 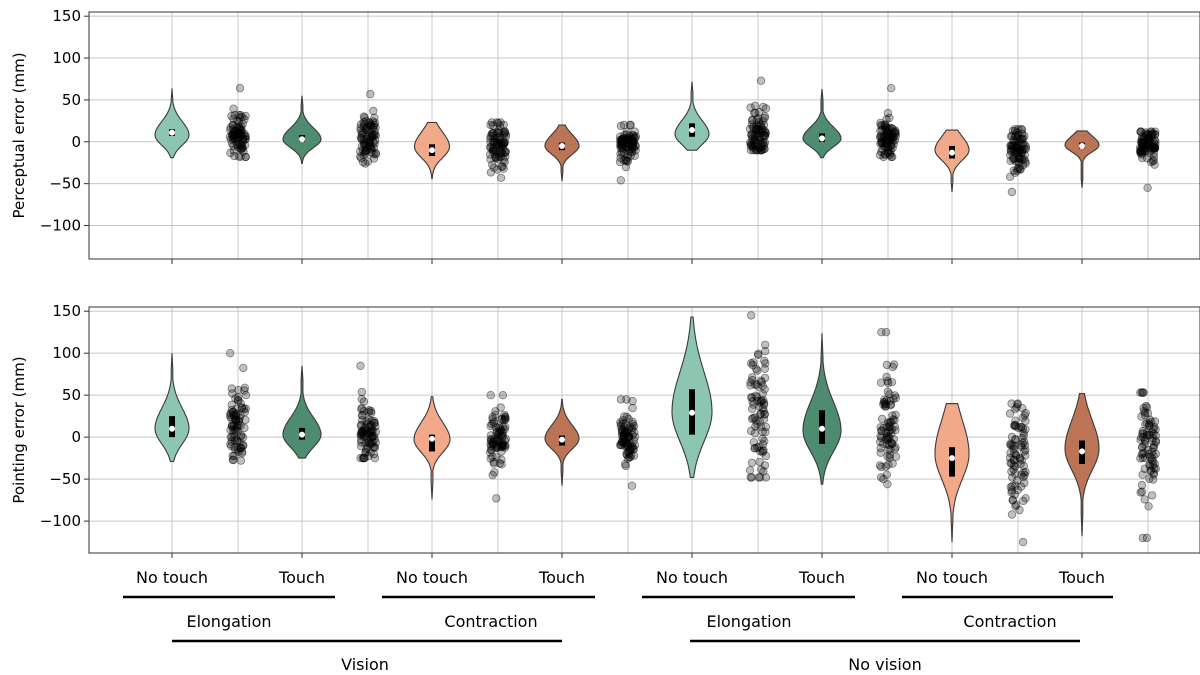 What do you see at coordinates (228, 621) in the screenshot?
I see `movement-label: Elongation` at bounding box center [228, 621].